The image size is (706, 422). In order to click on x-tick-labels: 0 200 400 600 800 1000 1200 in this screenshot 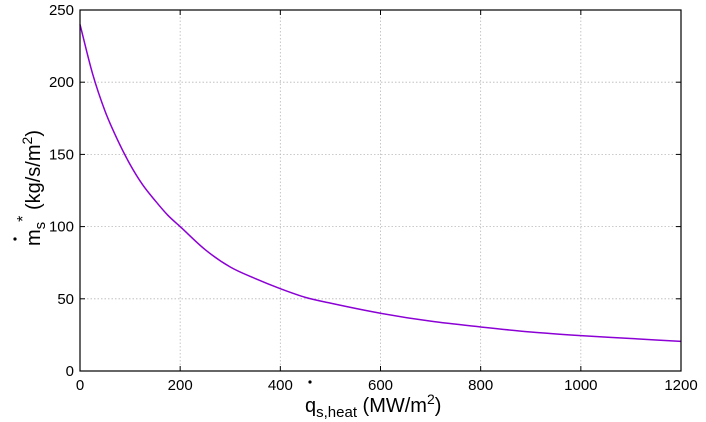, I will do `click(387, 385)`.